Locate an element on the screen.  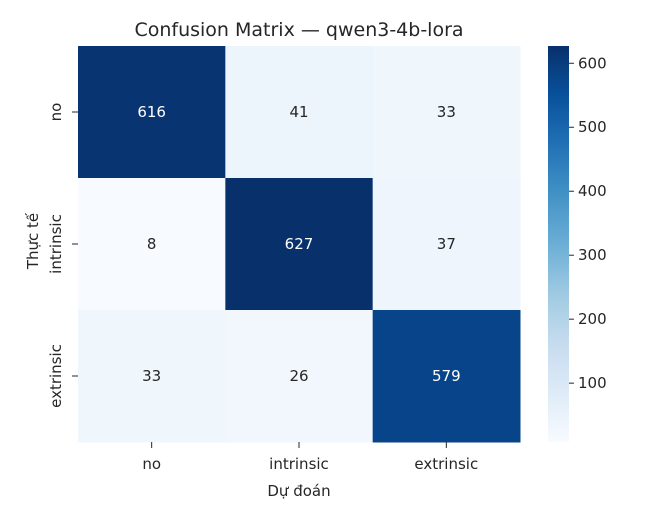
y-axis-label: Thực tế is located at coordinates (33, 241).